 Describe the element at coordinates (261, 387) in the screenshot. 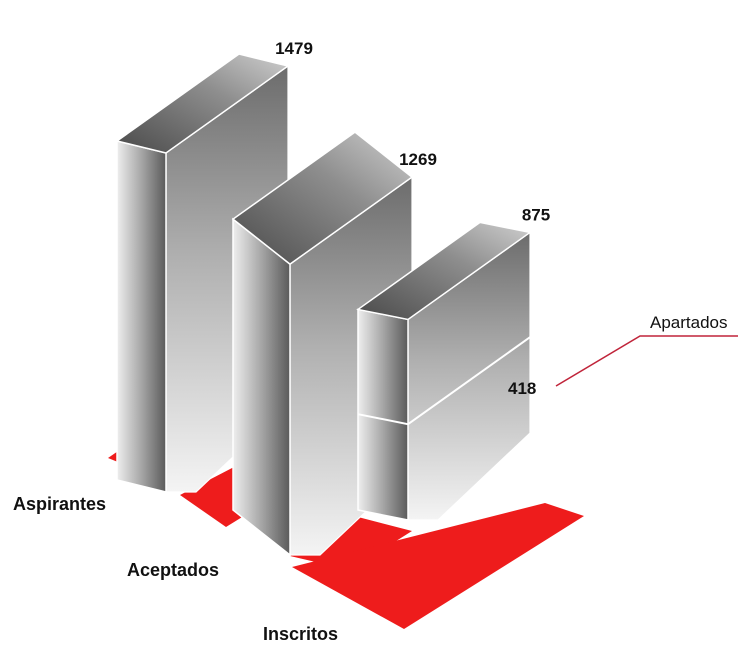

I see `bar-front-aceptados` at that location.